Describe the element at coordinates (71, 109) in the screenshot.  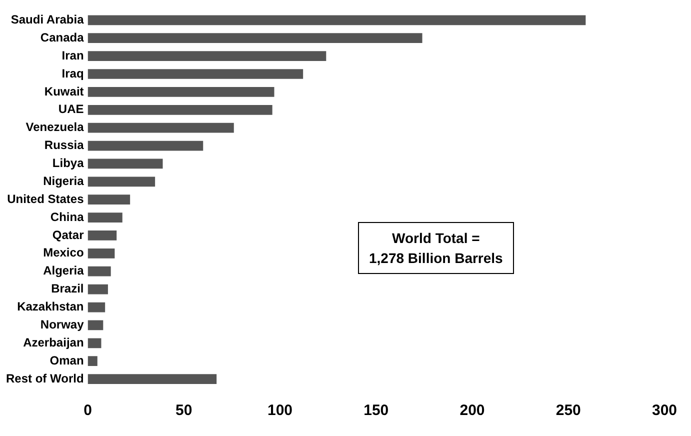
I see `y-tick-label: UAE` at that location.